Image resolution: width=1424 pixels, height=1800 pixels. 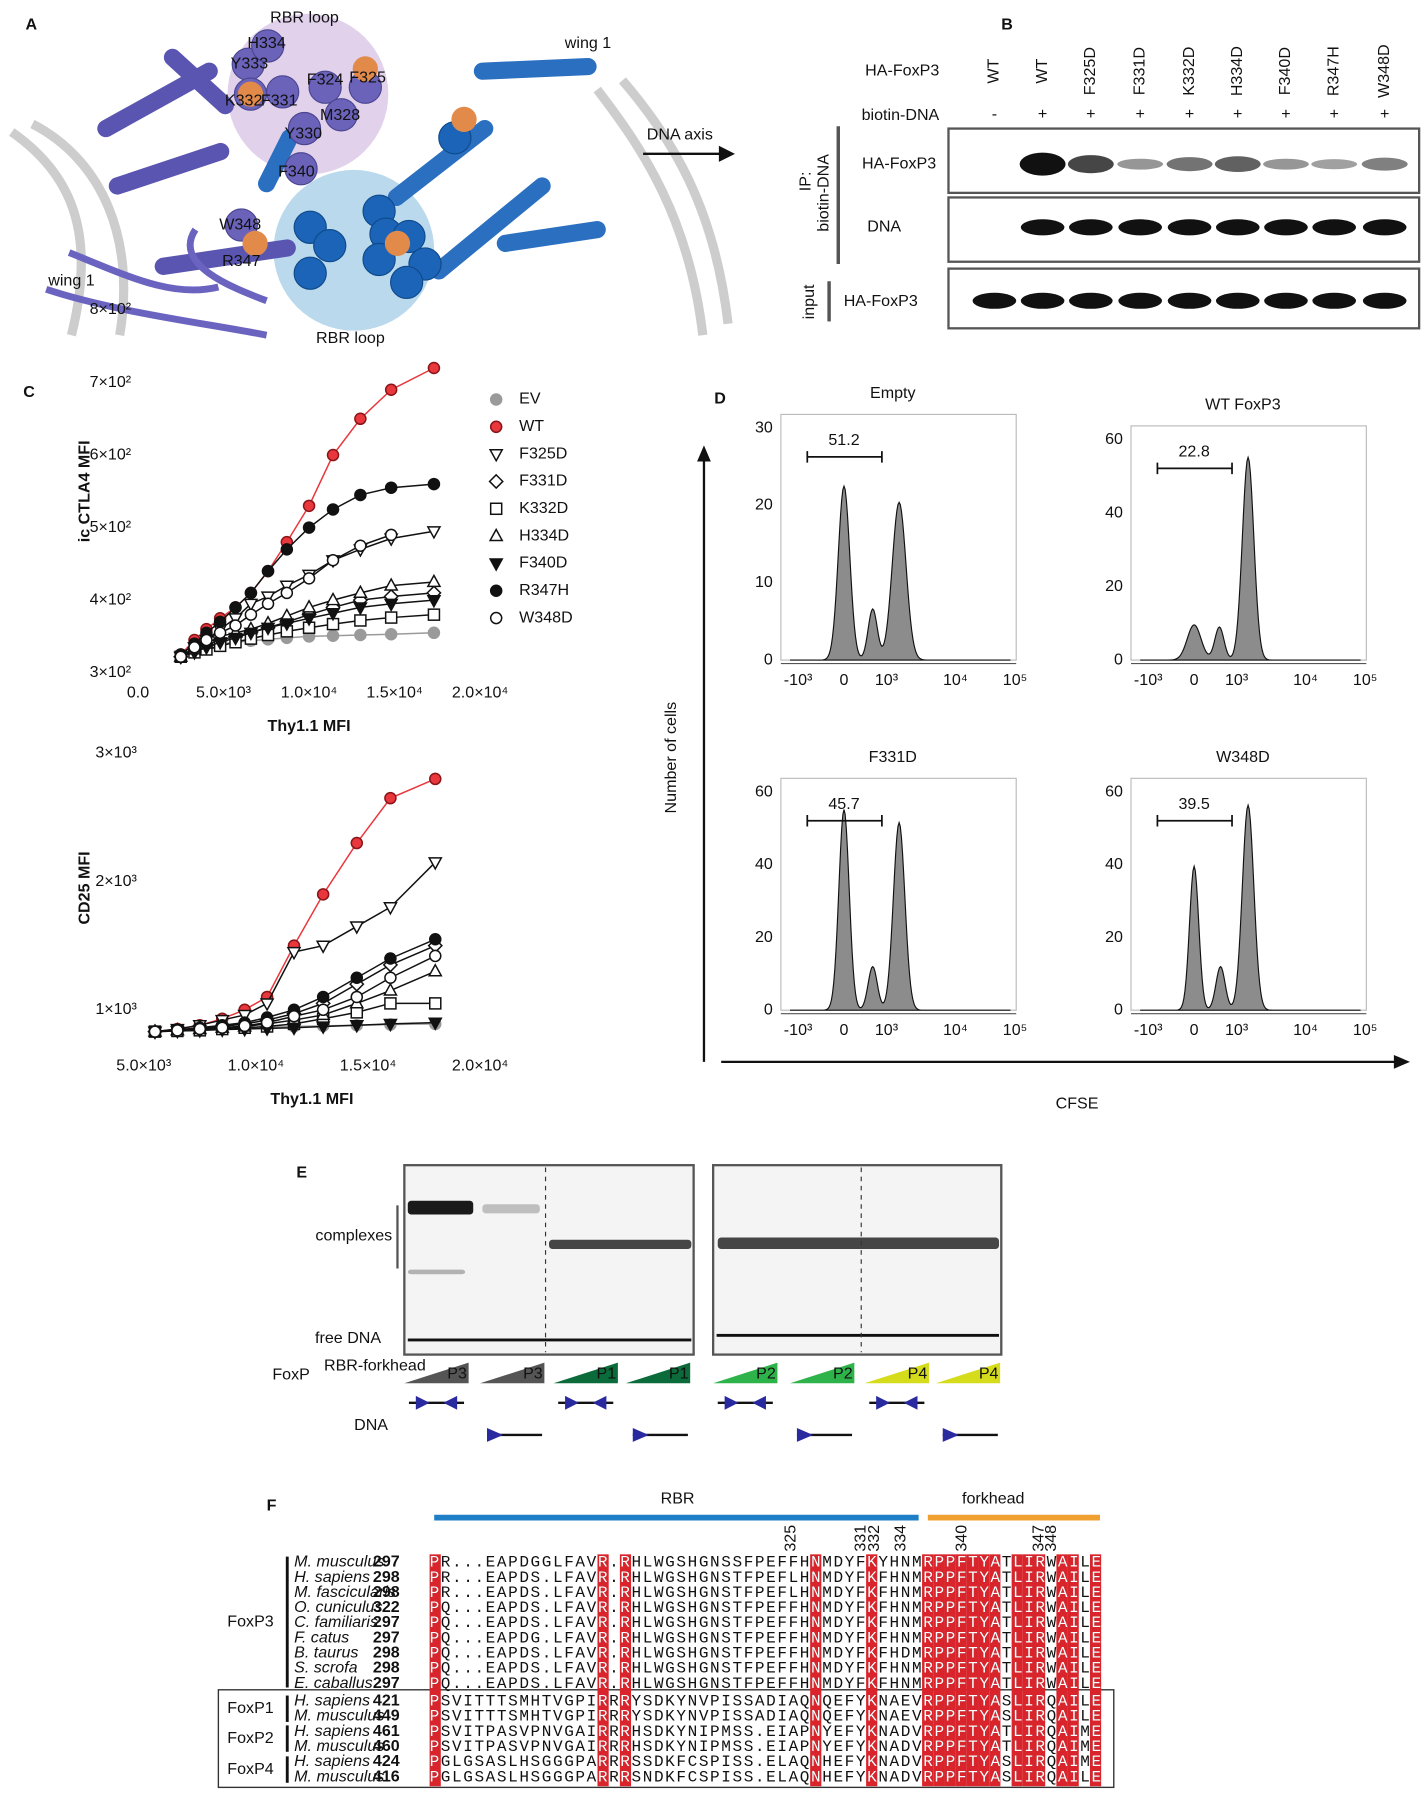 I want to click on residue-label: R347, so click(x=241, y=261).